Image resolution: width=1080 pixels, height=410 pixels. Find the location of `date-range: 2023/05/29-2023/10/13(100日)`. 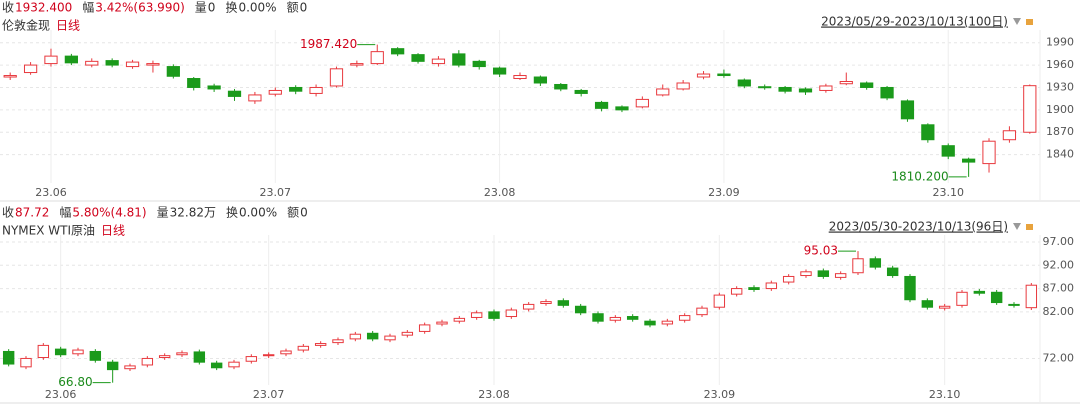

date-range: 2023/05/29-2023/10/13(100日) is located at coordinates (914, 22).